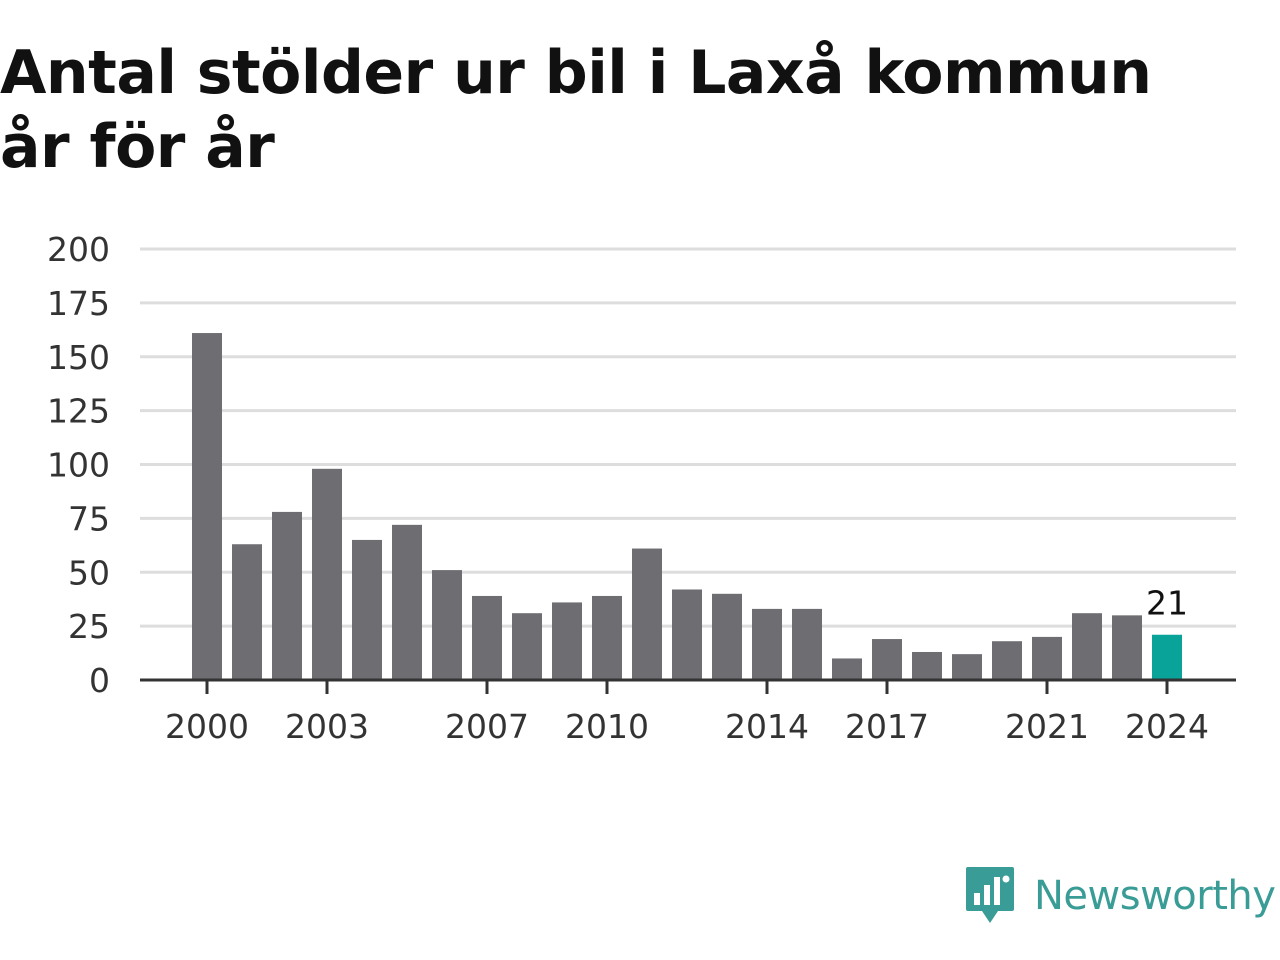 The height and width of the screenshot is (960, 1280). What do you see at coordinates (78, 249) in the screenshot?
I see `y-tick-label: 200` at bounding box center [78, 249].